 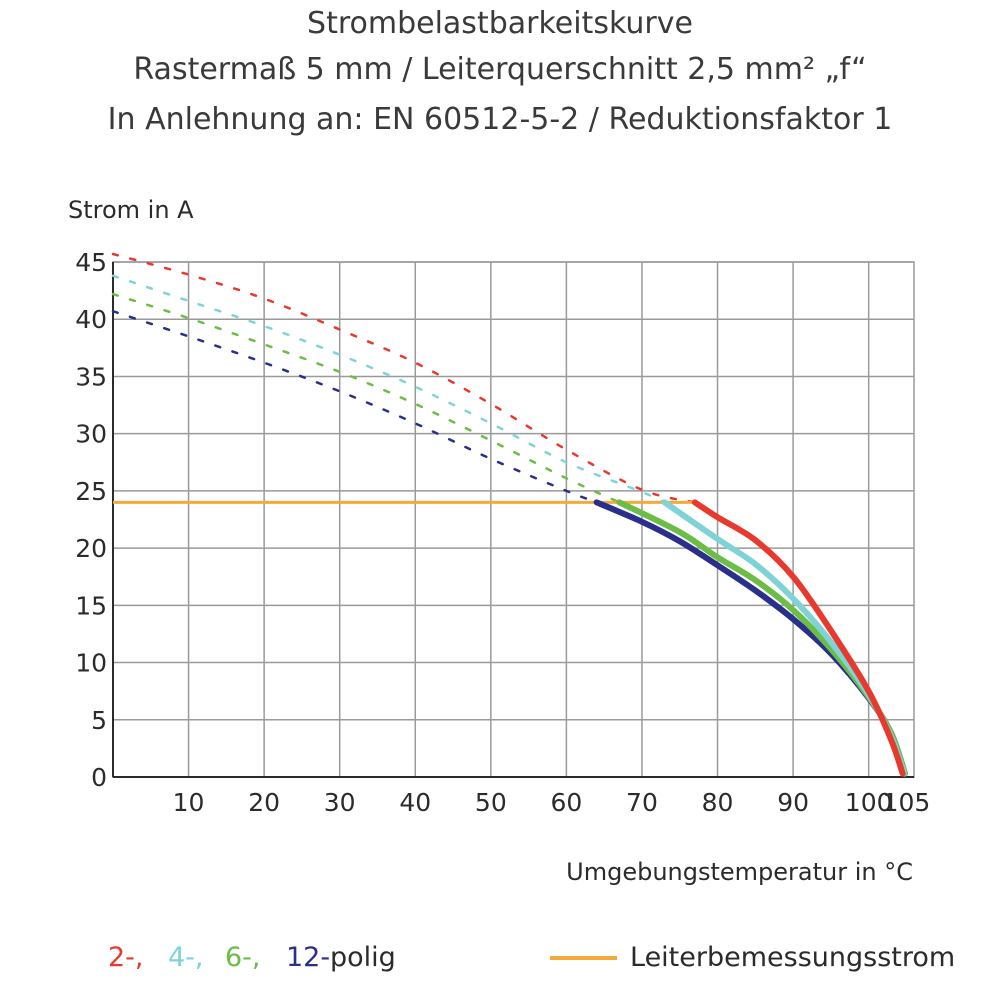 I want to click on legend-suffix: polig, so click(x=363, y=957).